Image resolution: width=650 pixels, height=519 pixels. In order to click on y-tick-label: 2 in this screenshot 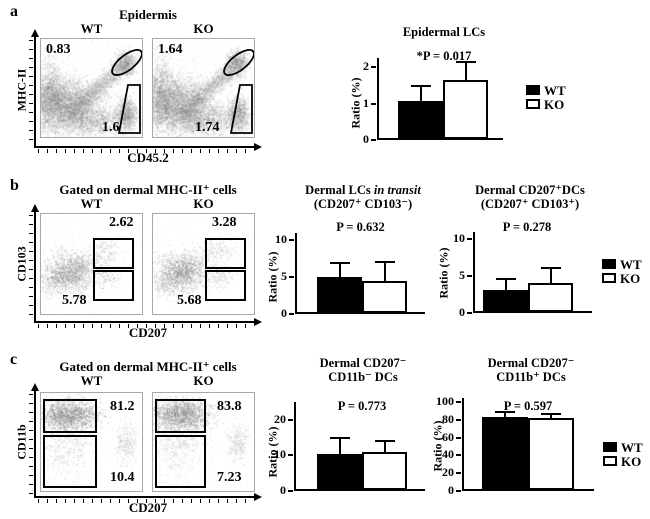, I will do `click(366, 66)`.